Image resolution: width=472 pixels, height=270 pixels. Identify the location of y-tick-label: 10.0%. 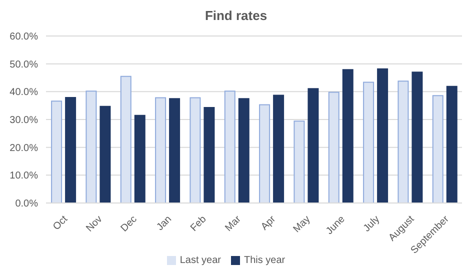
(24, 176).